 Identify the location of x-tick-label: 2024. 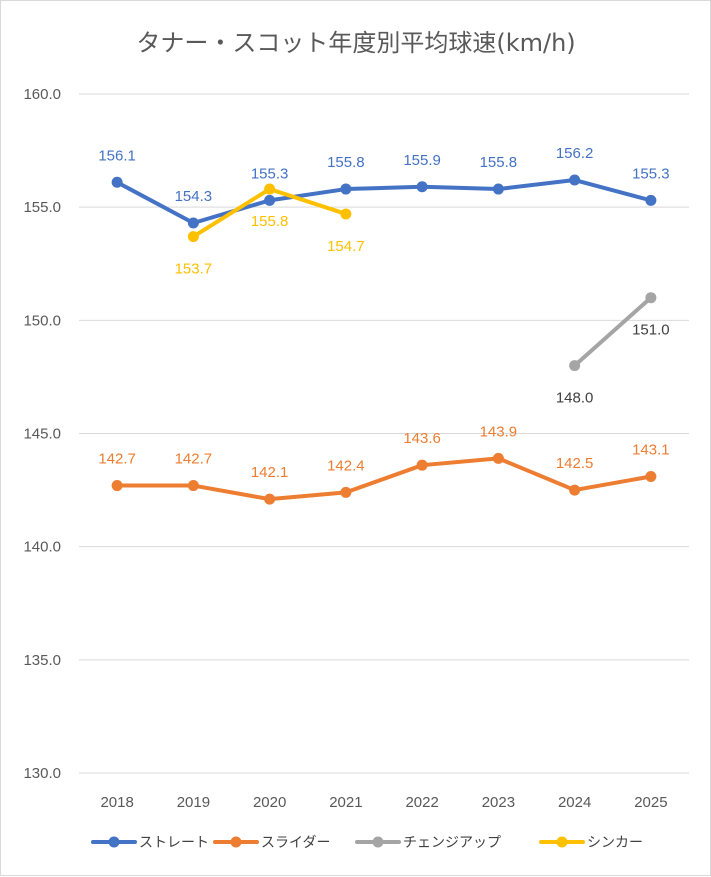
(574, 802).